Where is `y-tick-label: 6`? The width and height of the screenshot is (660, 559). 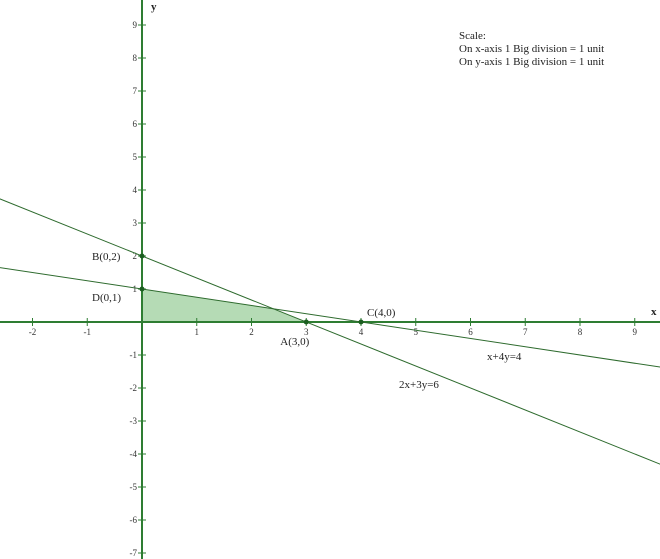
y-tick-label: 6 is located at coordinates (135, 124).